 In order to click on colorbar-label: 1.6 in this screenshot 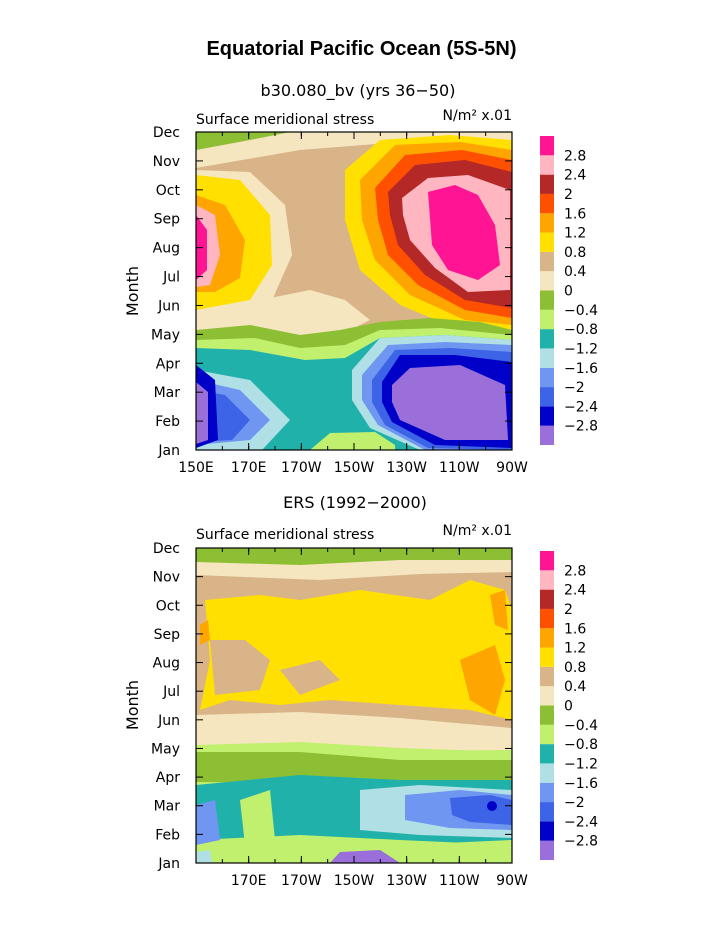, I will do `click(575, 629)`.